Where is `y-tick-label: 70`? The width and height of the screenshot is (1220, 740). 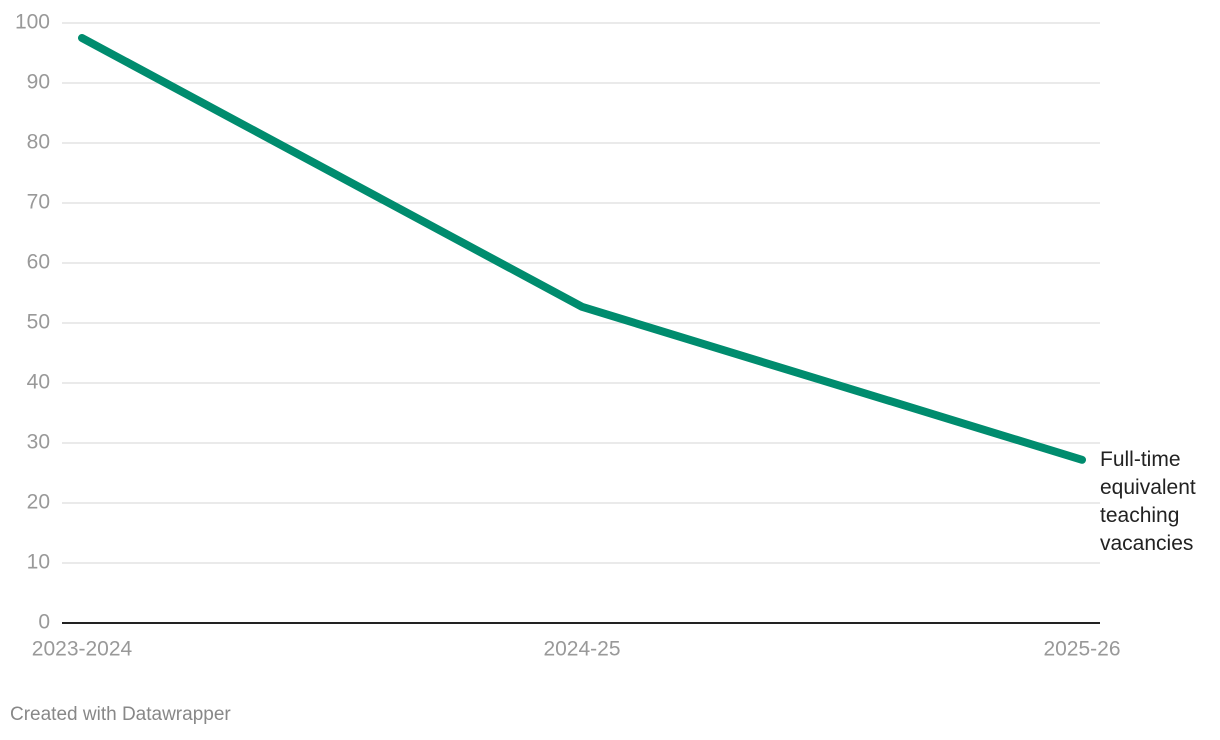 y-tick-label: 70 is located at coordinates (38, 202).